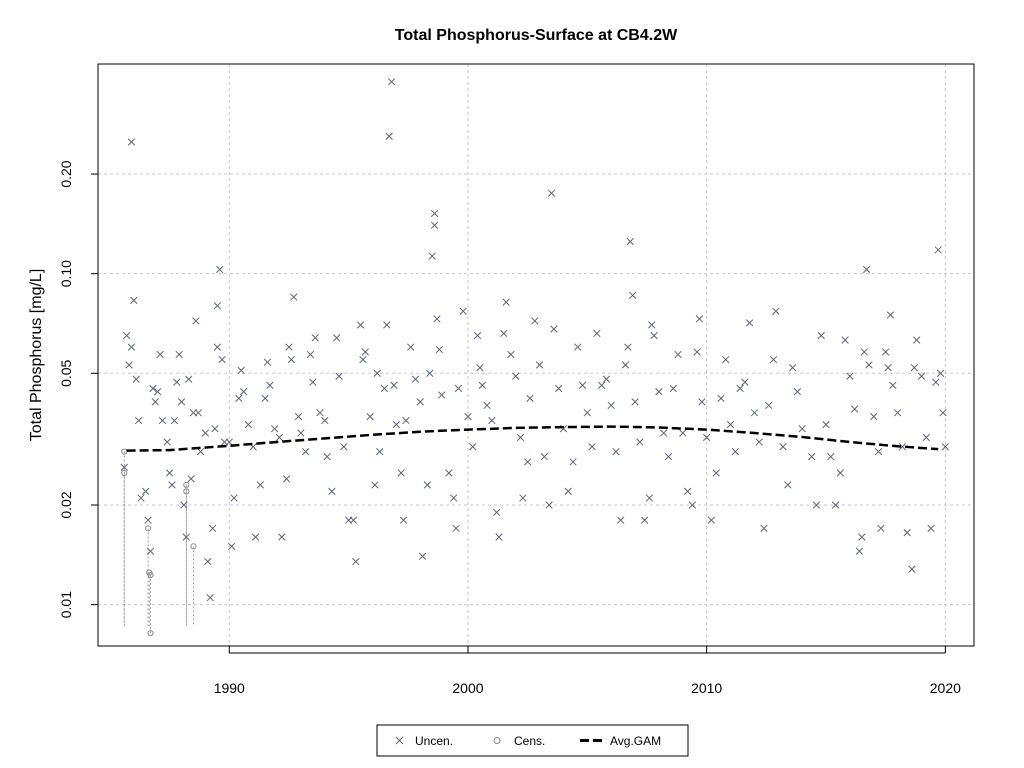 This screenshot has width=1024, height=768. Describe the element at coordinates (635, 741) in the screenshot. I see `legend-gam-label: Avg.GAM` at that location.